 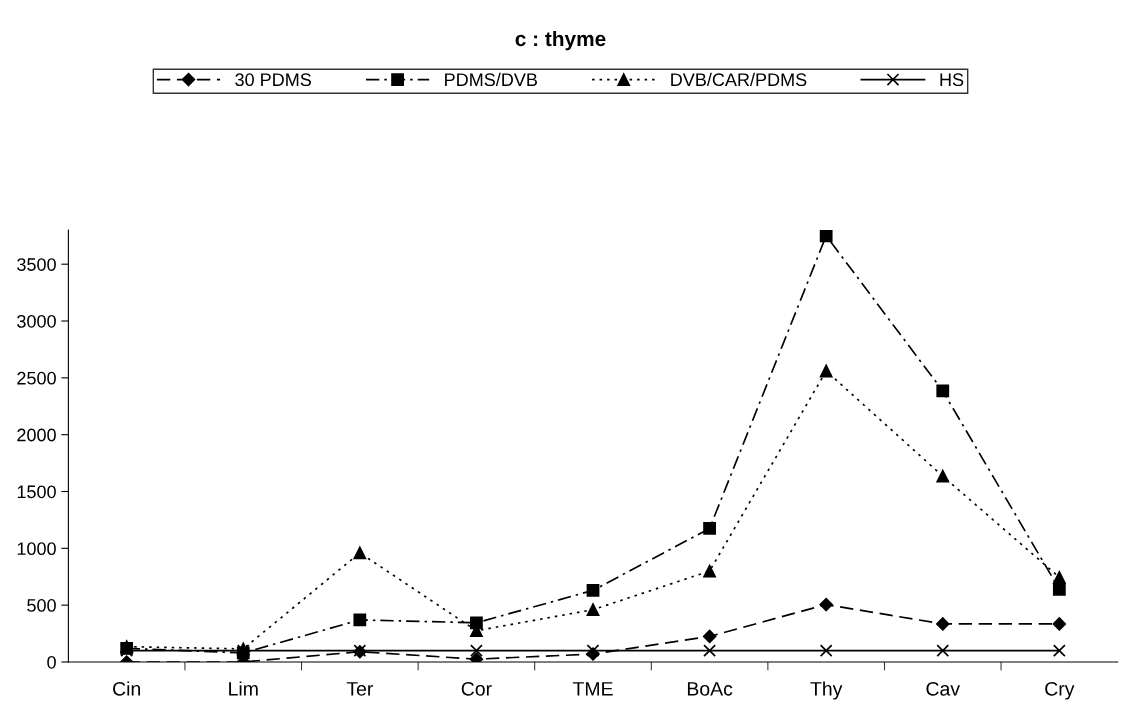 What do you see at coordinates (476, 688) in the screenshot?
I see `x-tick-label: Cor` at bounding box center [476, 688].